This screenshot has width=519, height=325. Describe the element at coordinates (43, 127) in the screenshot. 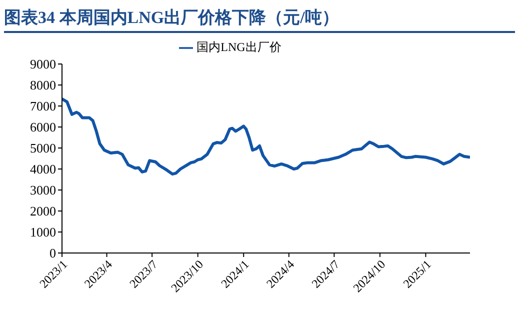

I see `y-tick-label: 6000` at that location.